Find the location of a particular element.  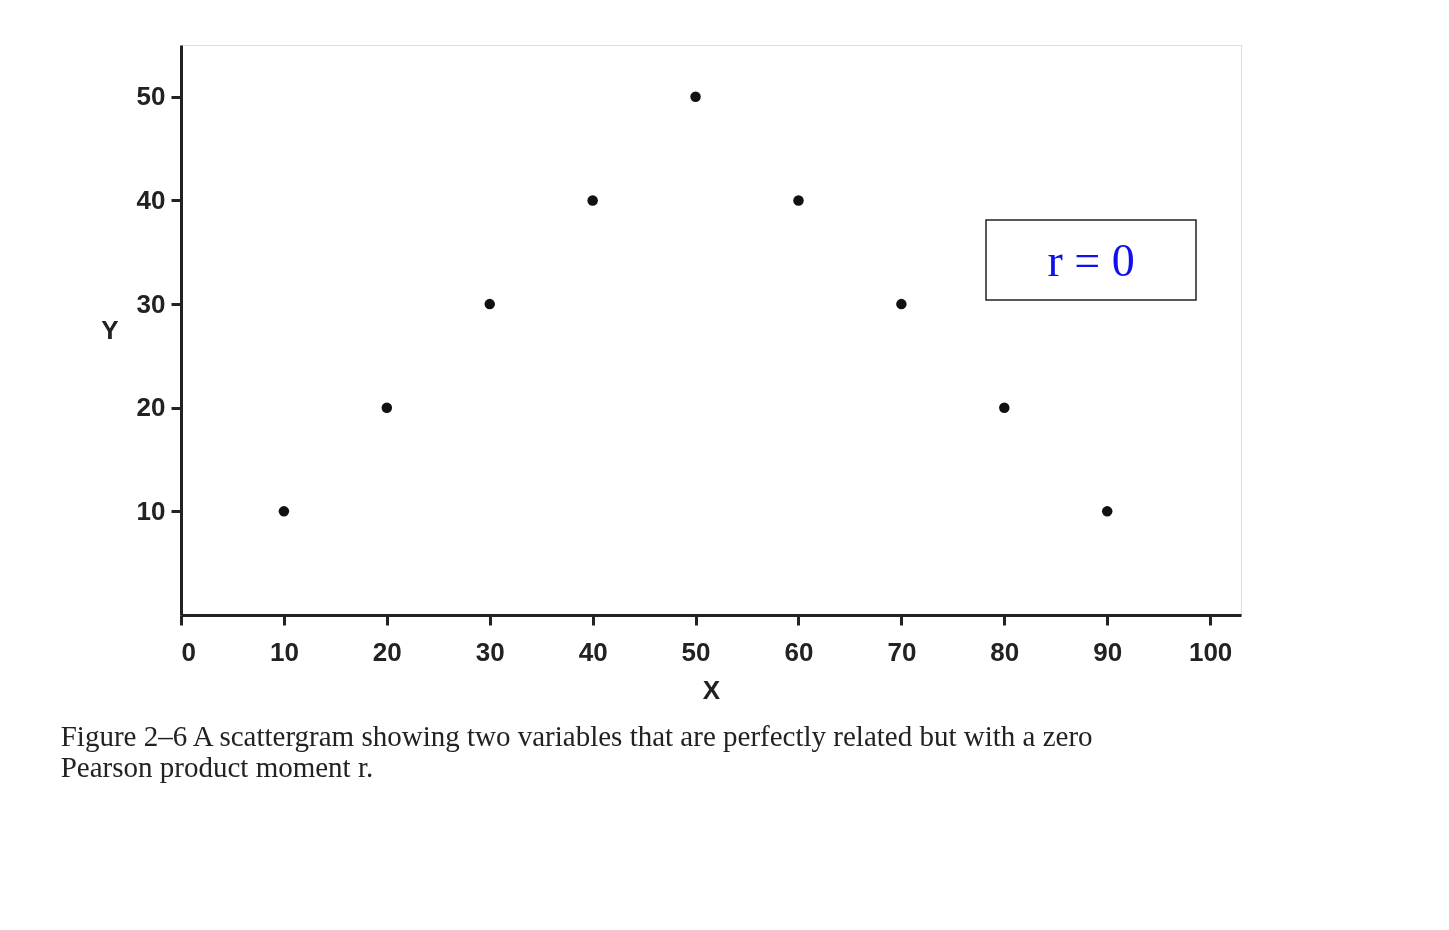

x-tick-label: 0 is located at coordinates (188, 651).